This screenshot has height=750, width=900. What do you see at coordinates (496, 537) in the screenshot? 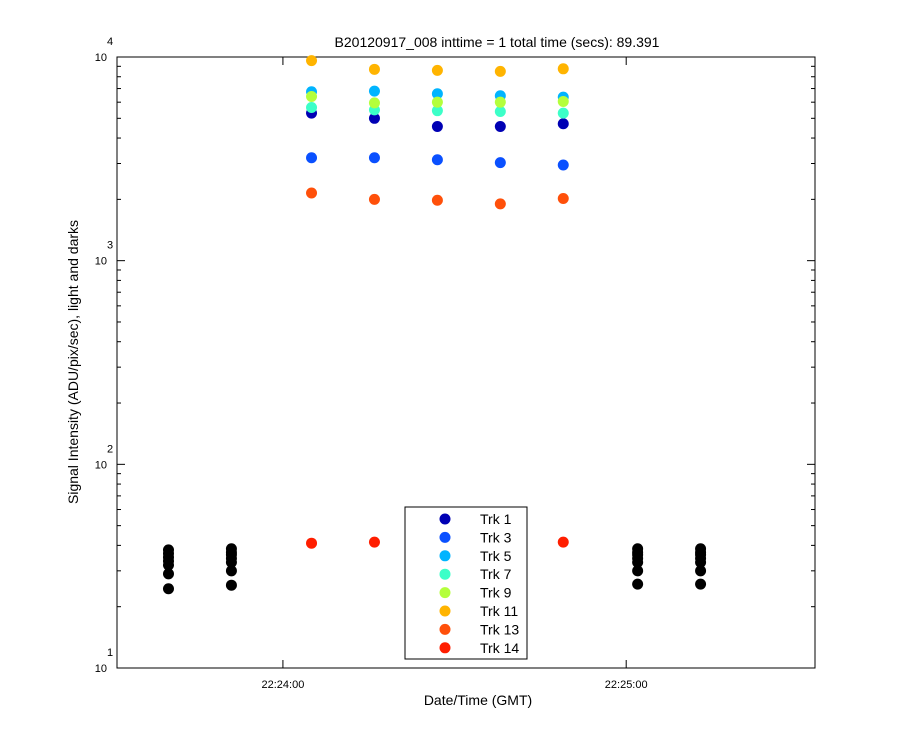
I see `legend-label: Trk 3` at bounding box center [496, 537].